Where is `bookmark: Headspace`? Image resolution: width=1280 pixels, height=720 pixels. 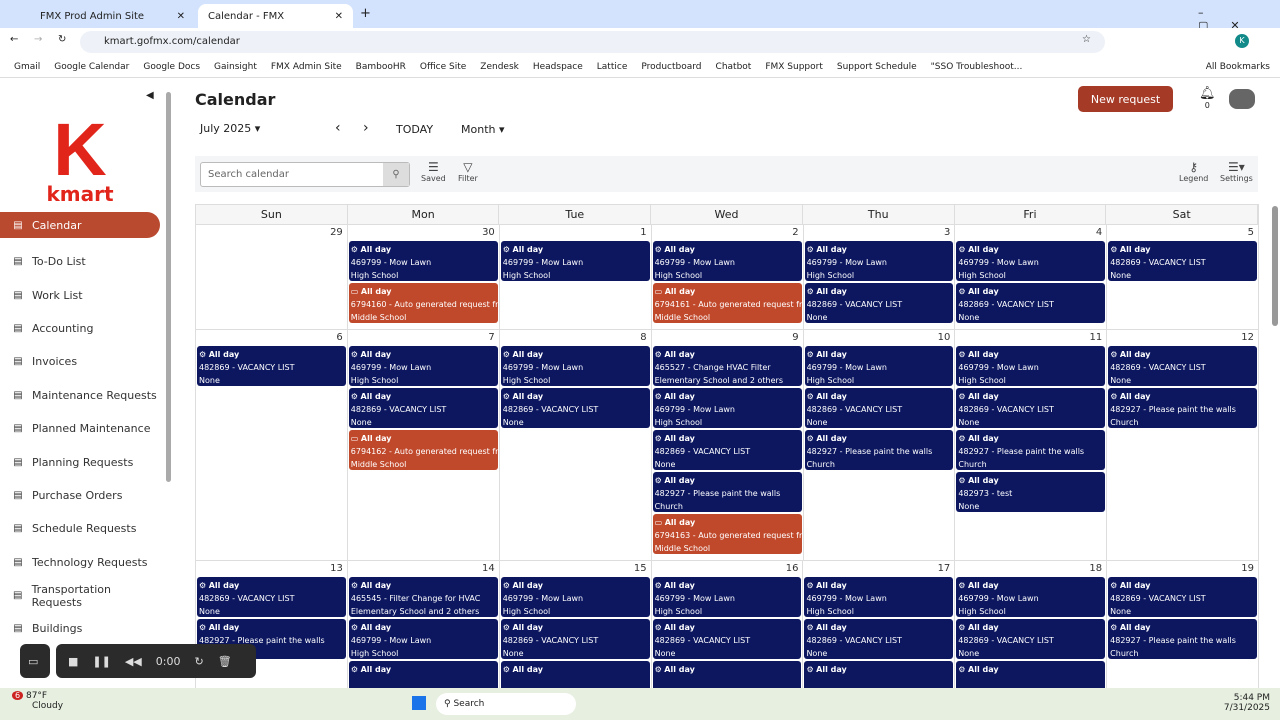
bookmark: Headspace is located at coordinates (557, 66).